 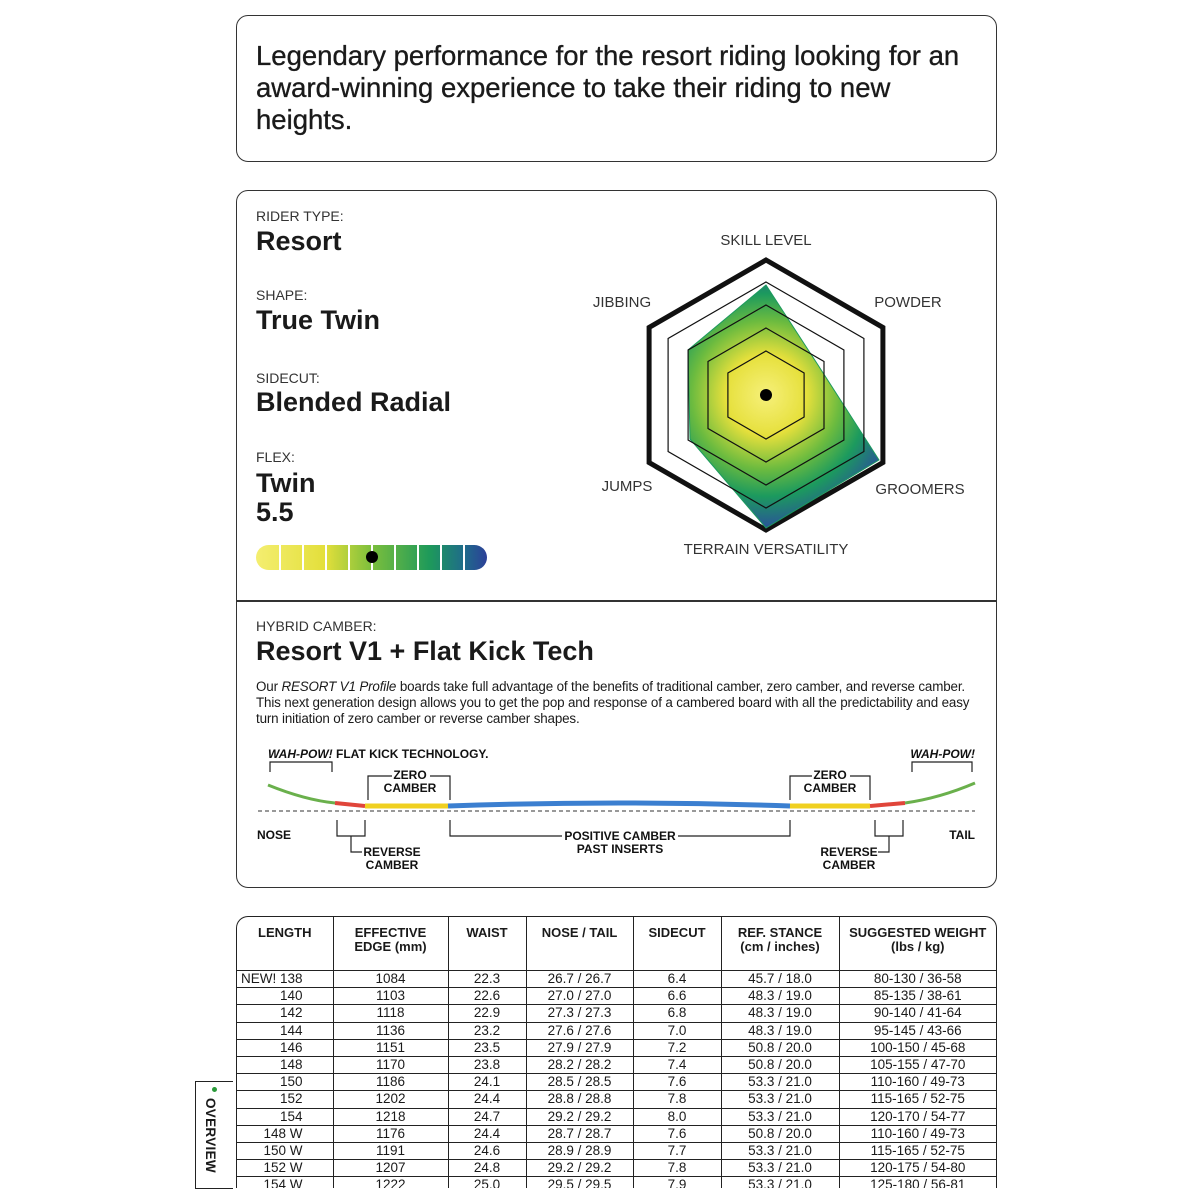 I want to click on table-cell: 95-145 / 43-66, so click(x=917, y=1031).